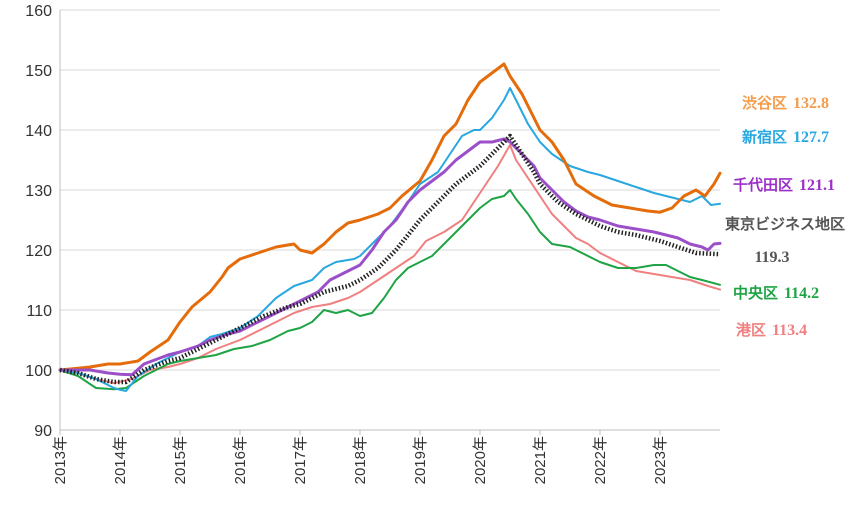  I want to click on x-tick-label: 2013年, so click(60, 460).